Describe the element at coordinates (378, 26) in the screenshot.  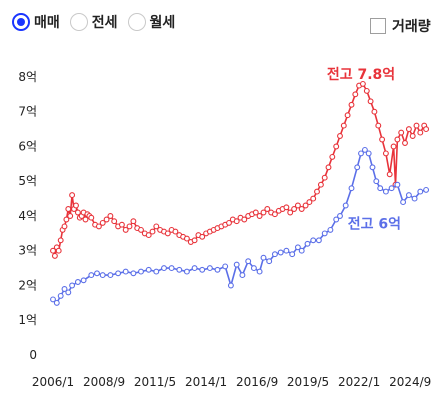
I see `checkbox-icon` at that location.